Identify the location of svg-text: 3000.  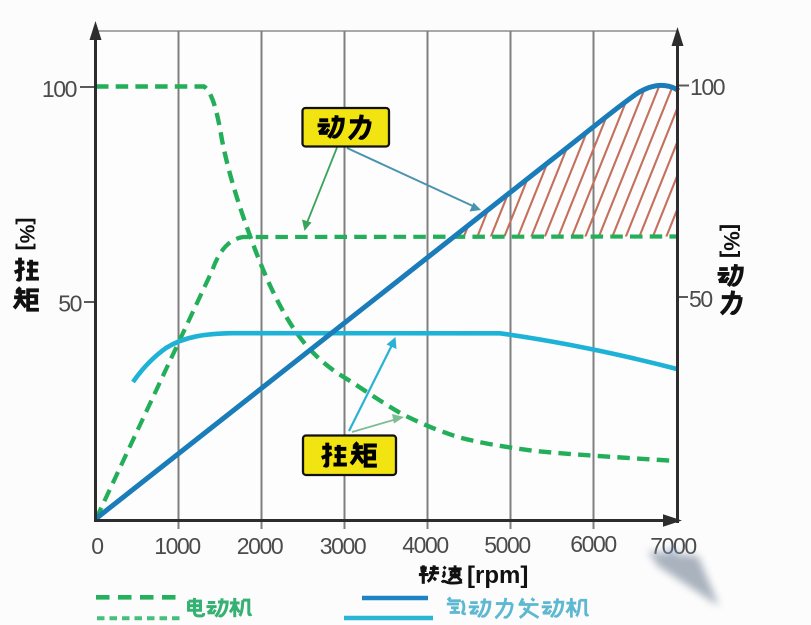
(343, 546).